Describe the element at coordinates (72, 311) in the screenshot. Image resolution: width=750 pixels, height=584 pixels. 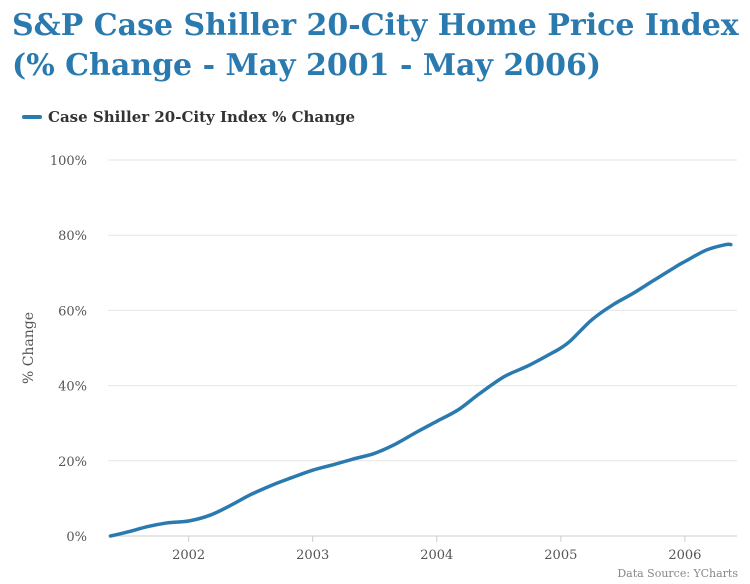
I see `y-tick-label: 60%` at that location.